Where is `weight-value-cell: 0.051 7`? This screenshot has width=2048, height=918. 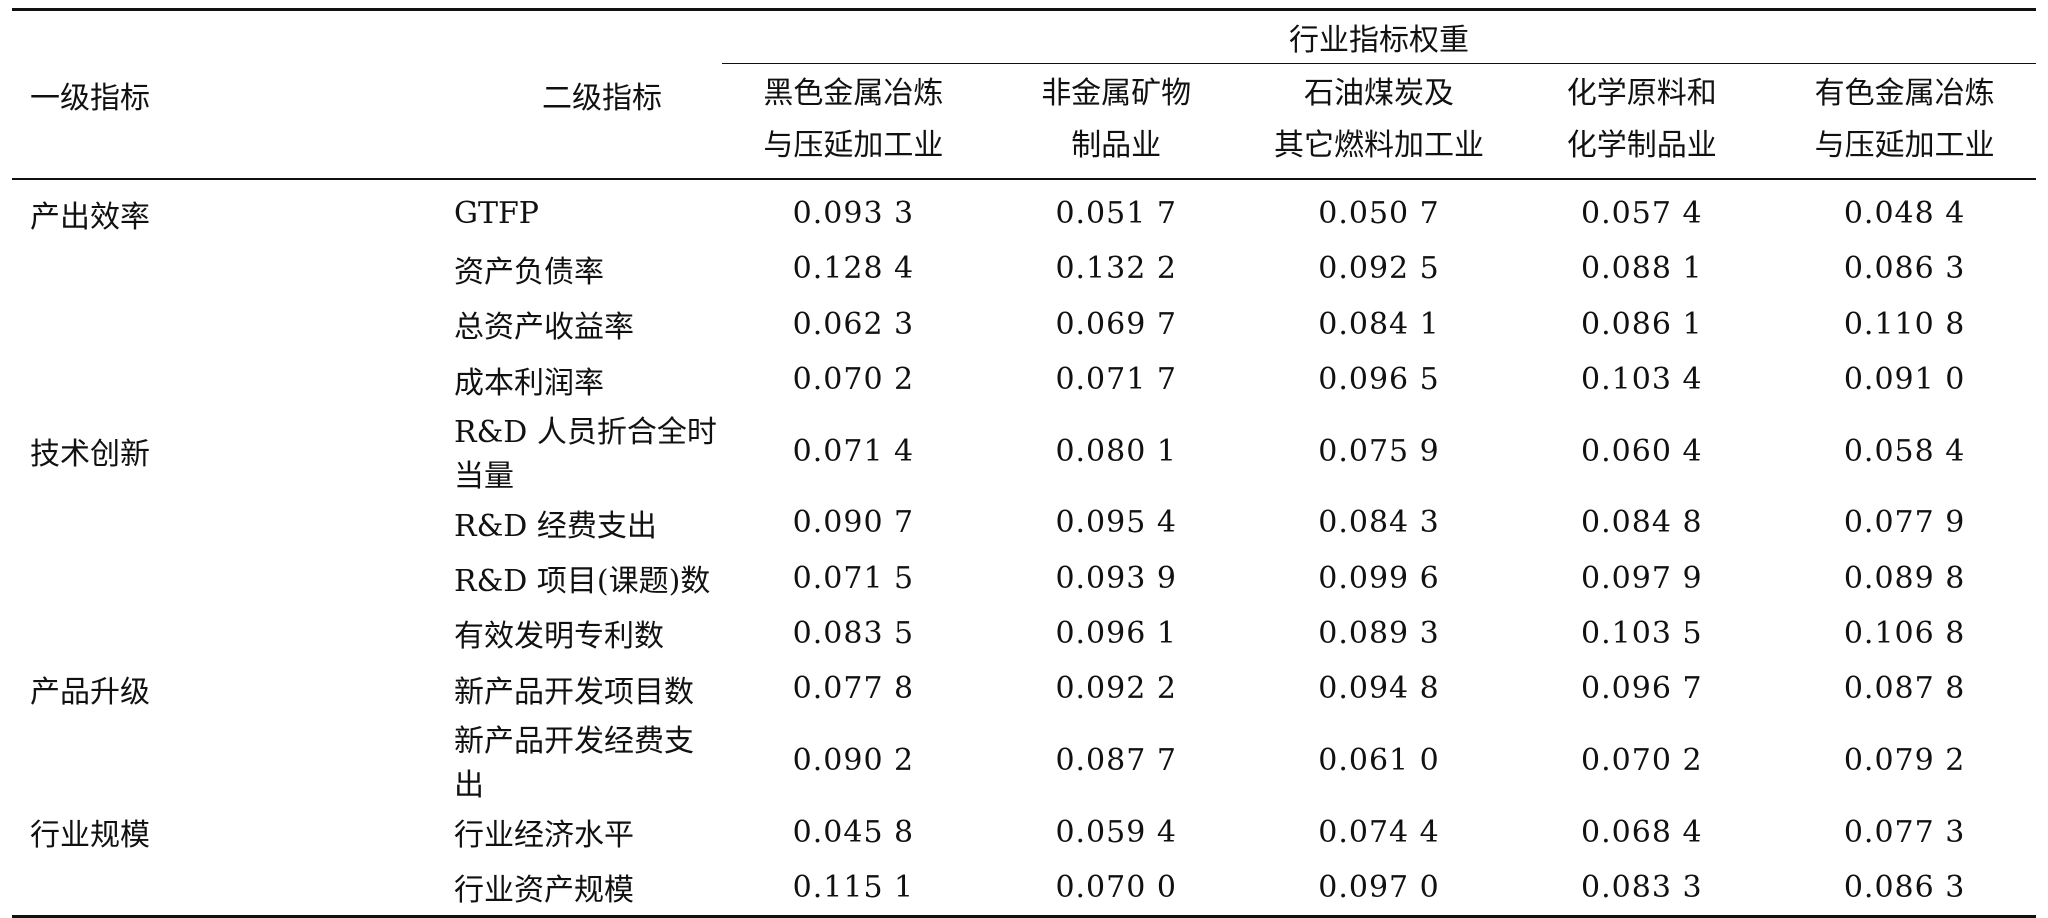
weight-value-cell: 0.051 7 is located at coordinates (1116, 214).